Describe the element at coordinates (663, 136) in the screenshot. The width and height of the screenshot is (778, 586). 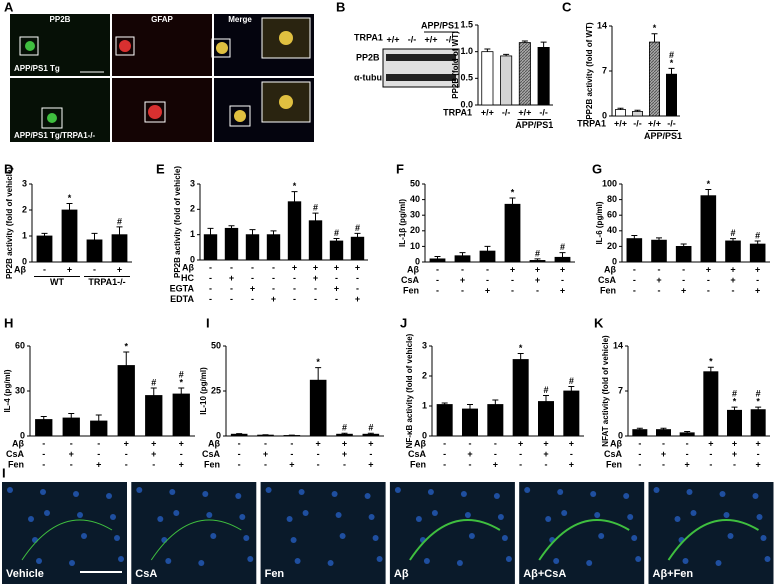
I see `group-label: APP/PS1` at that location.